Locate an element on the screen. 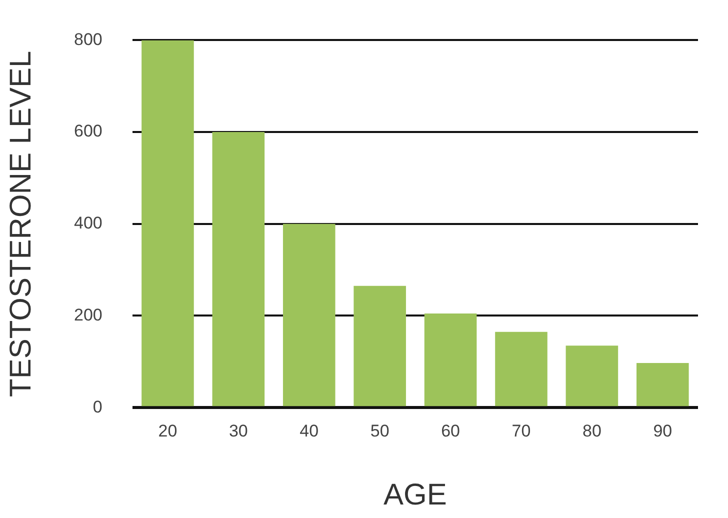 The image size is (728, 518). y-tick-label: 200 is located at coordinates (88, 314).